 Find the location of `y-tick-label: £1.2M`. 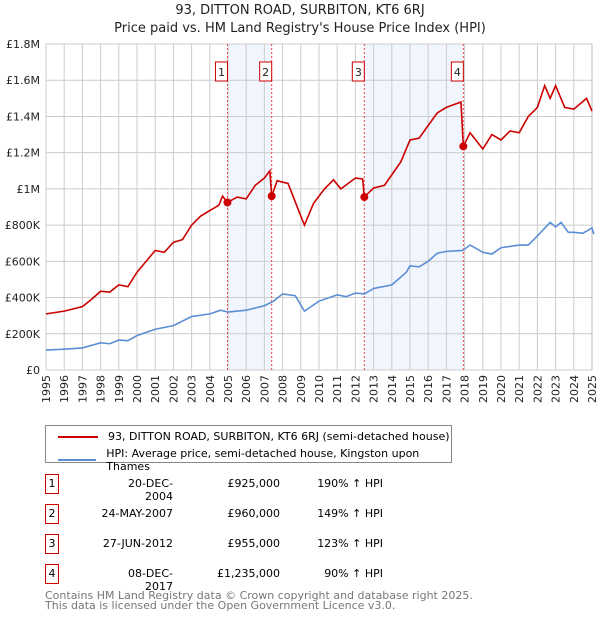

y-tick-label: £1.2M is located at coordinates (23, 153).